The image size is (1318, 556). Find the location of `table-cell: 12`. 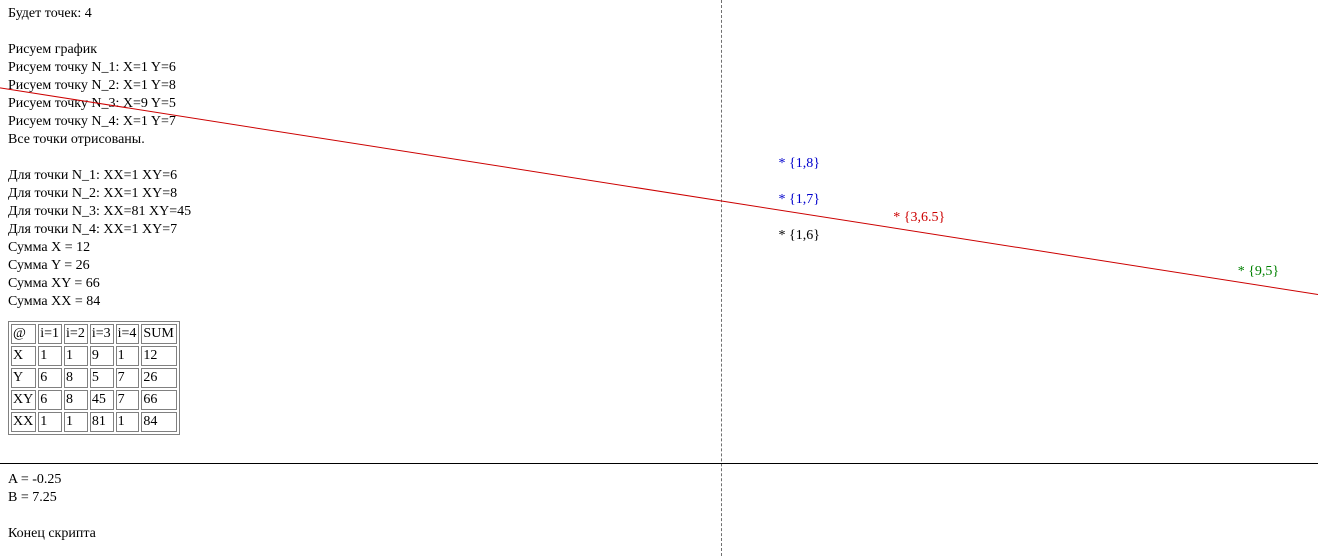

table-cell: 12 is located at coordinates (159, 356).